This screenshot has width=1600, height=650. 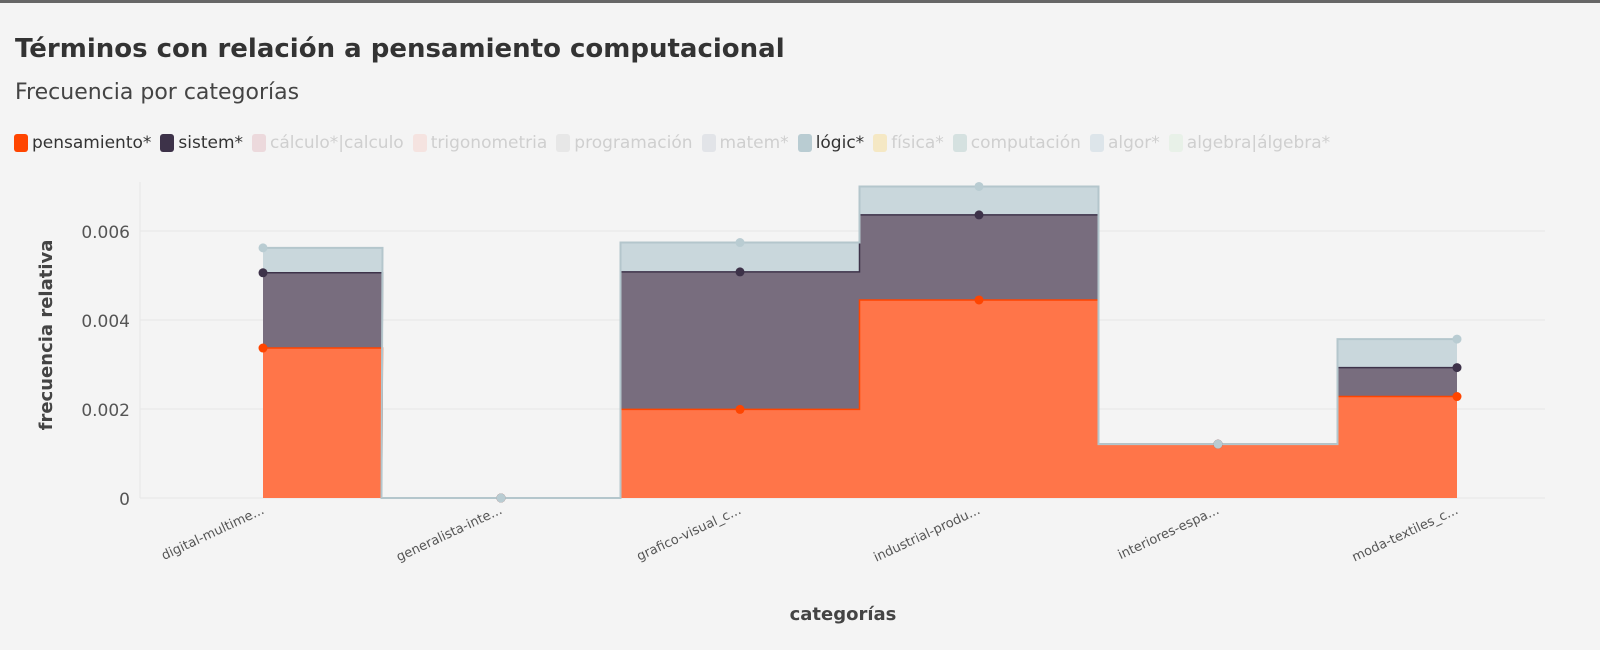 I want to click on legend-label: algebra|álgebra*, so click(x=1258, y=143).